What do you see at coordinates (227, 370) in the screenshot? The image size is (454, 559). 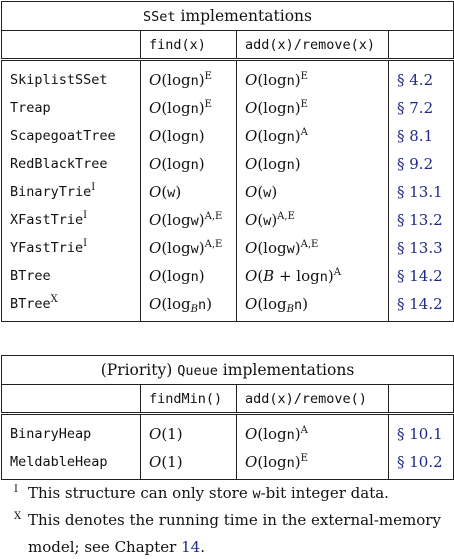 I see `pqueue-table-title: (Priority) Queue implementations` at bounding box center [227, 370].